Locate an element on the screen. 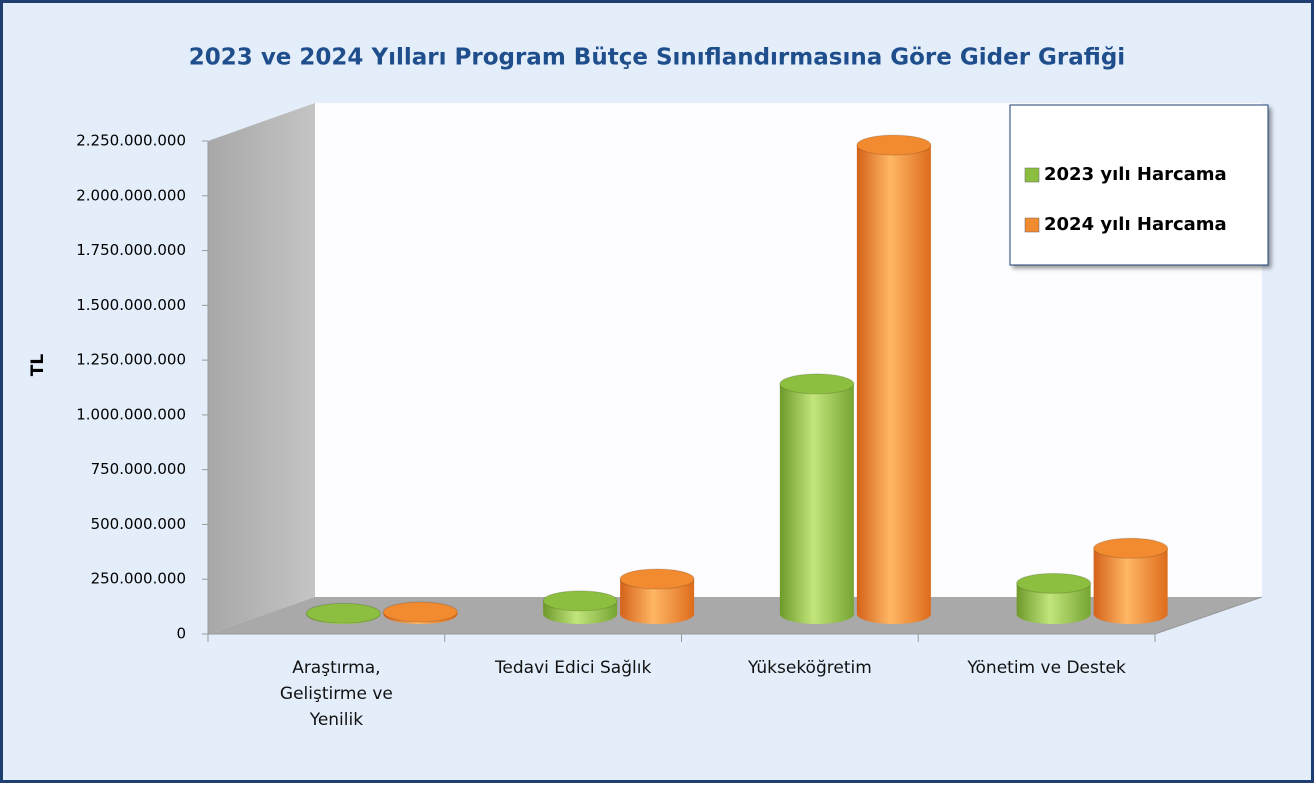 This screenshot has height=788, width=1314. x-tick-label: Araştırma, Geliştirme ve Yenilik is located at coordinates (336, 694).